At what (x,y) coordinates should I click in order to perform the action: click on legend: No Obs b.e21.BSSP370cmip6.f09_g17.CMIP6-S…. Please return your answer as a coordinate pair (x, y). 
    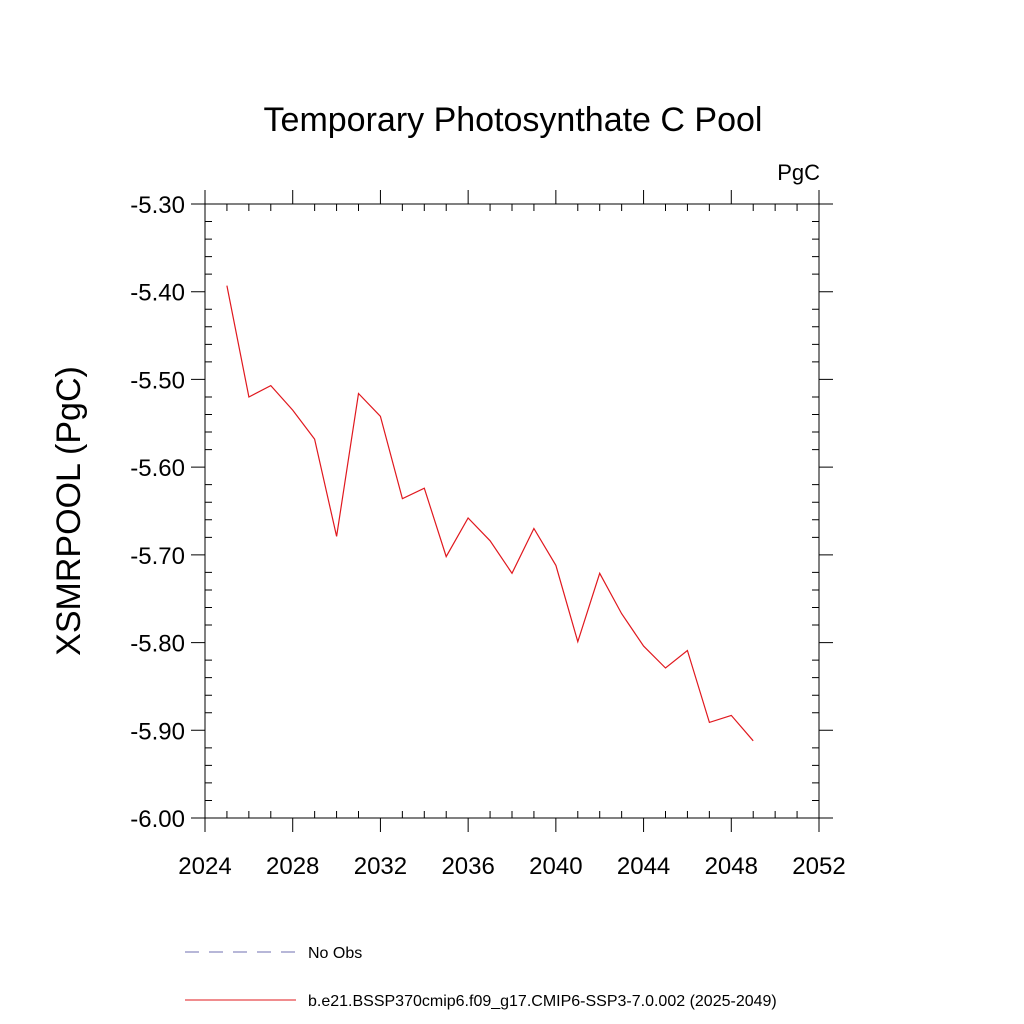
    Looking at the image, I should click on (481, 977).